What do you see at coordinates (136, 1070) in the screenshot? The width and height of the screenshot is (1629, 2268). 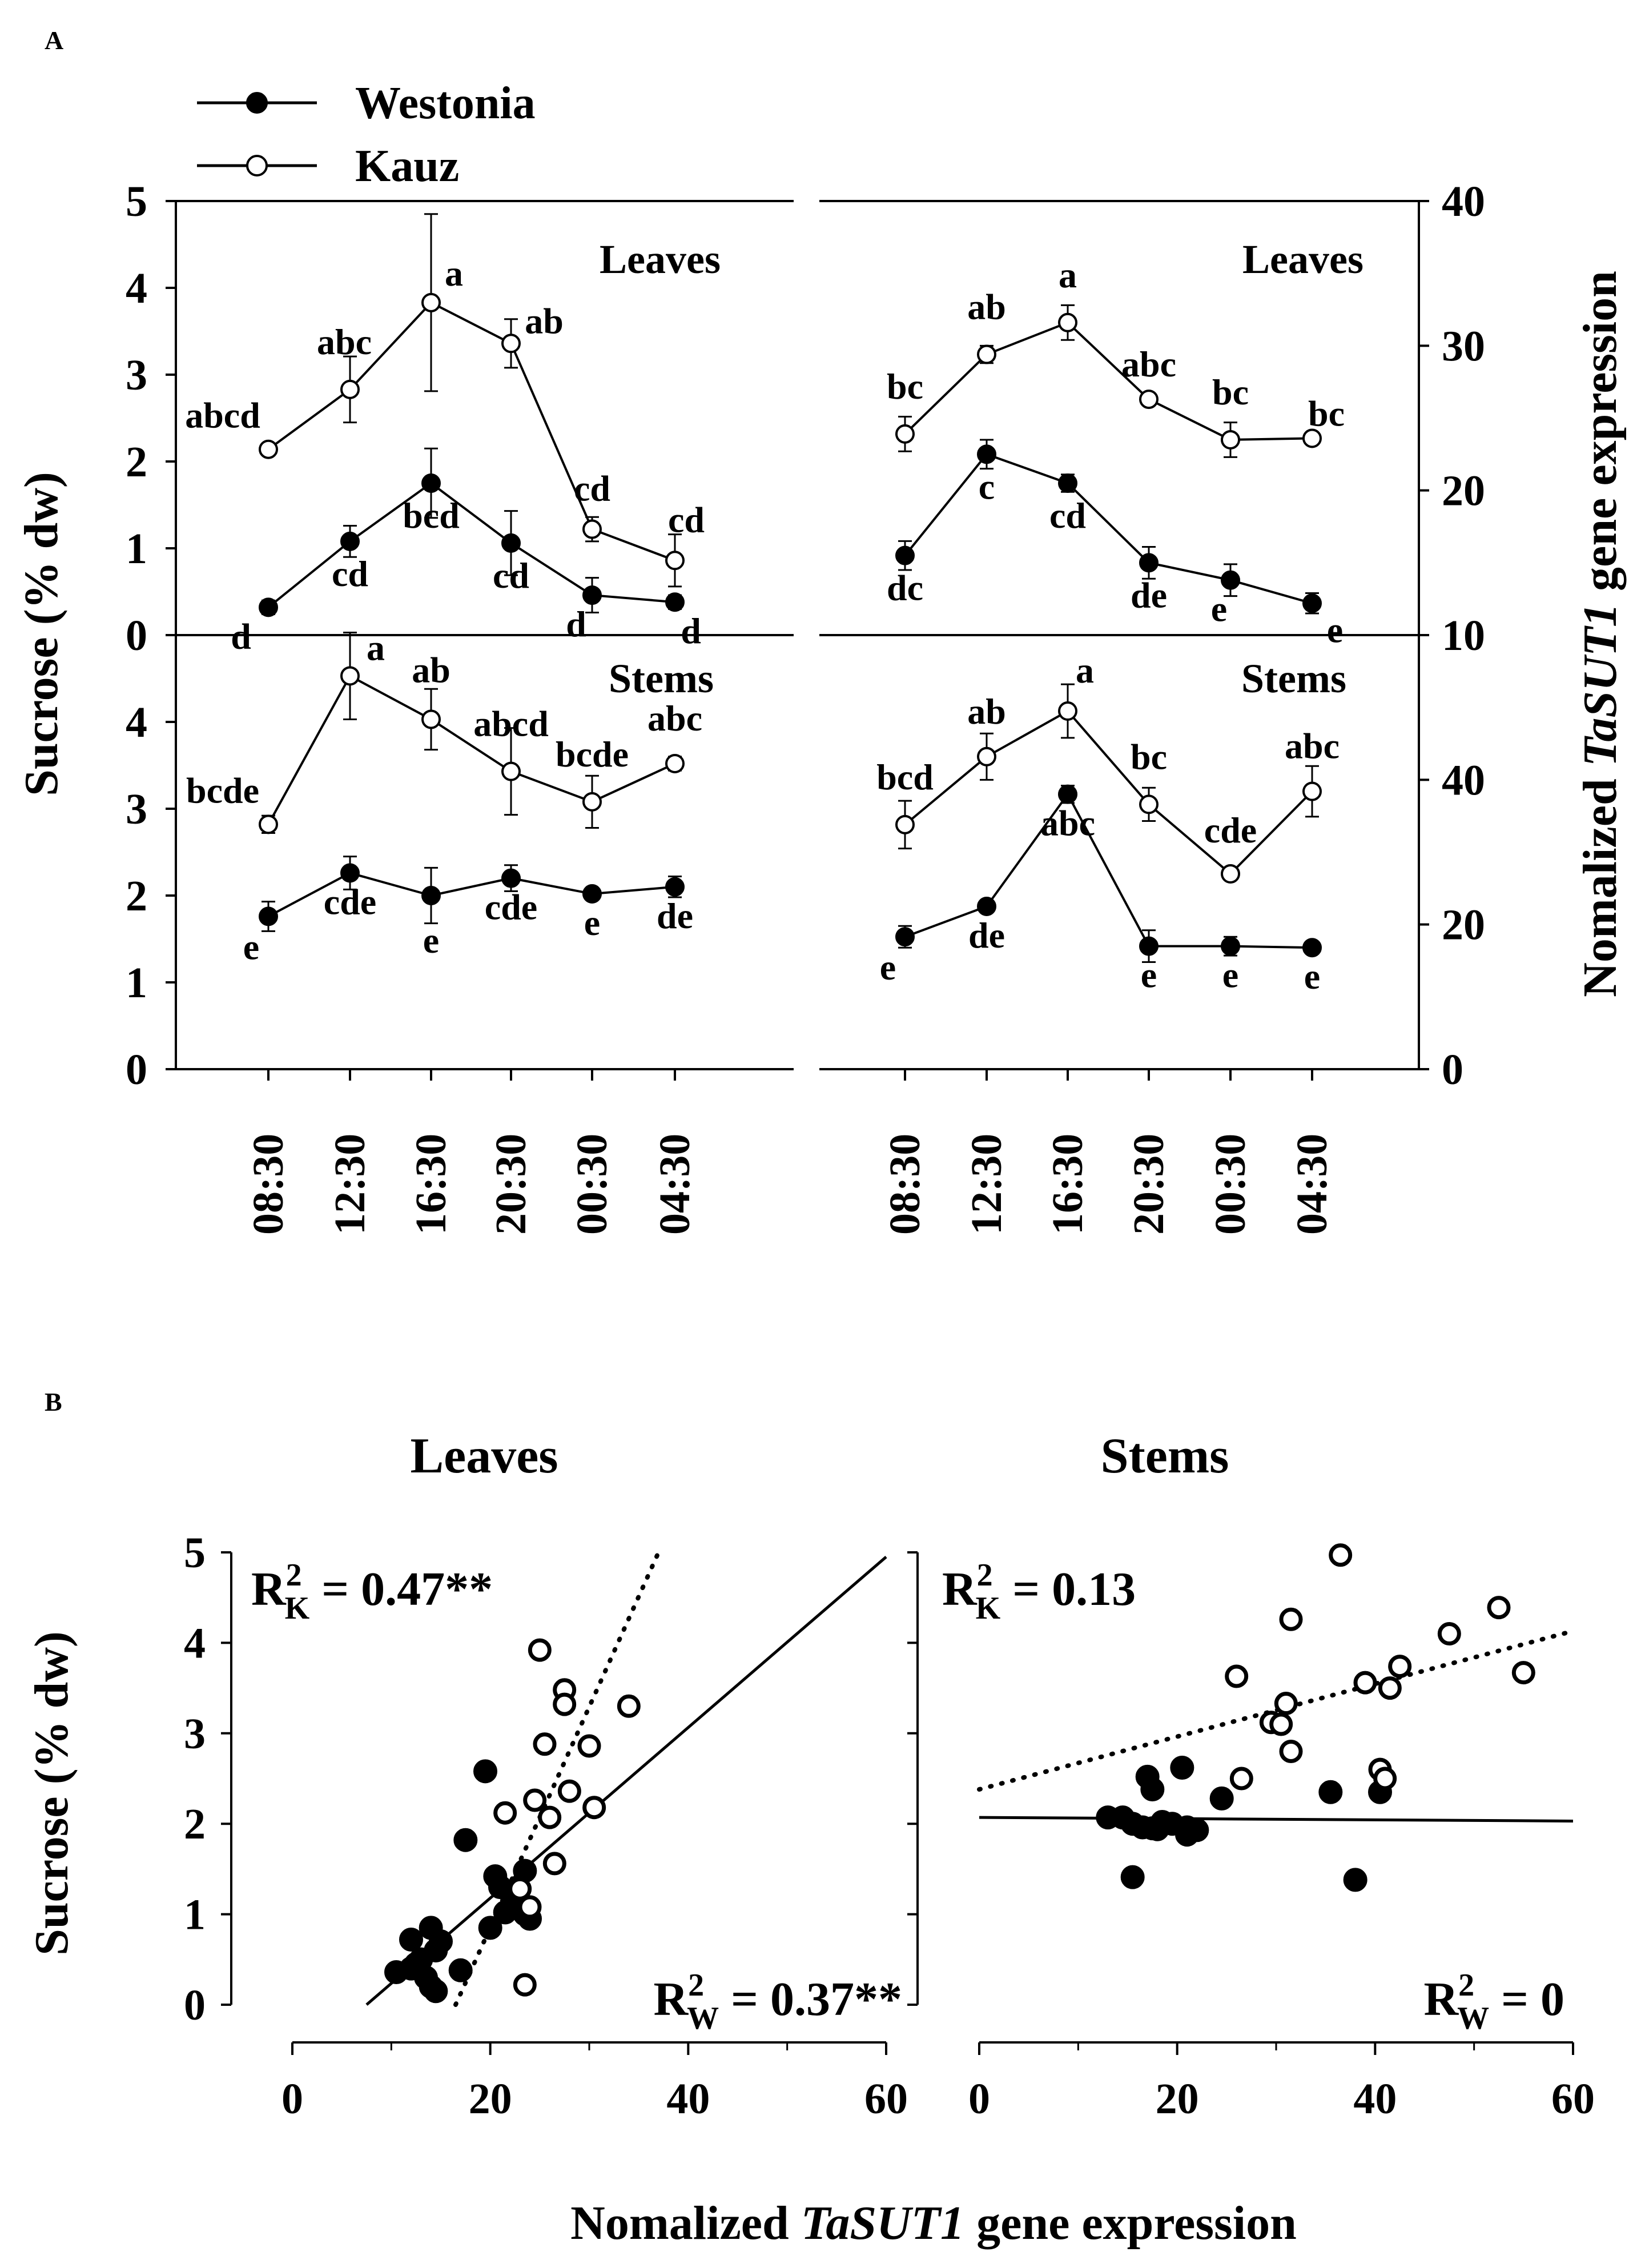 I see `y-tick-label-0: 0` at bounding box center [136, 1070].